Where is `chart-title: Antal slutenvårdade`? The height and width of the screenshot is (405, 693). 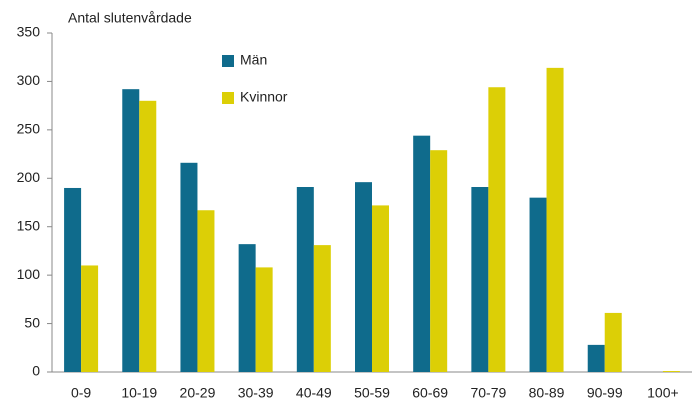
chart-title: Antal slutenvårdade is located at coordinates (130, 18).